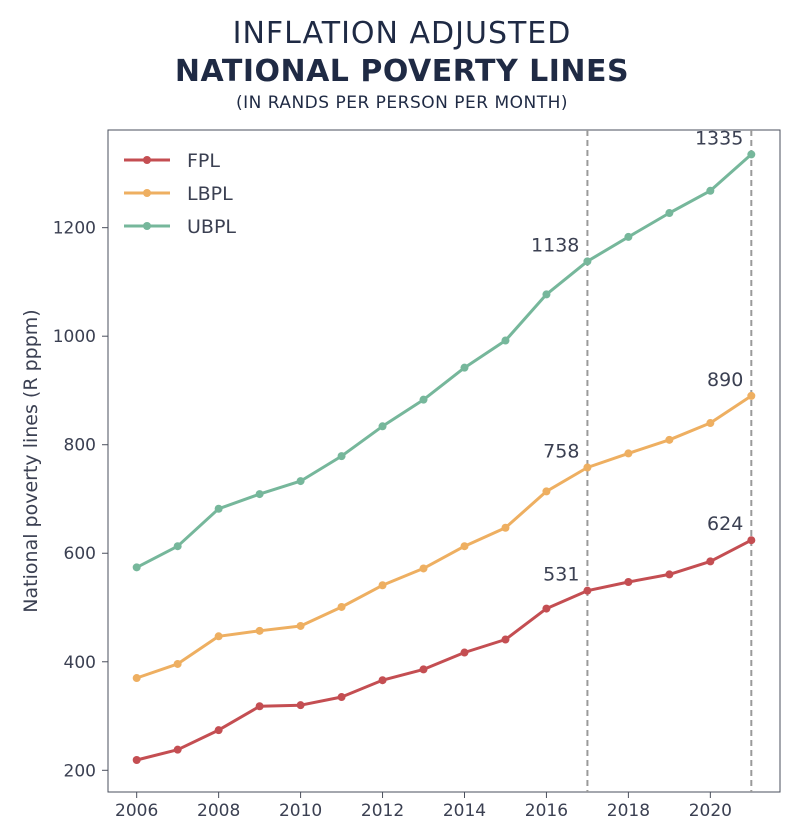 This screenshot has height=838, width=804. Describe the element at coordinates (423, 669) in the screenshot. I see `data-point-fpl-2013` at that location.